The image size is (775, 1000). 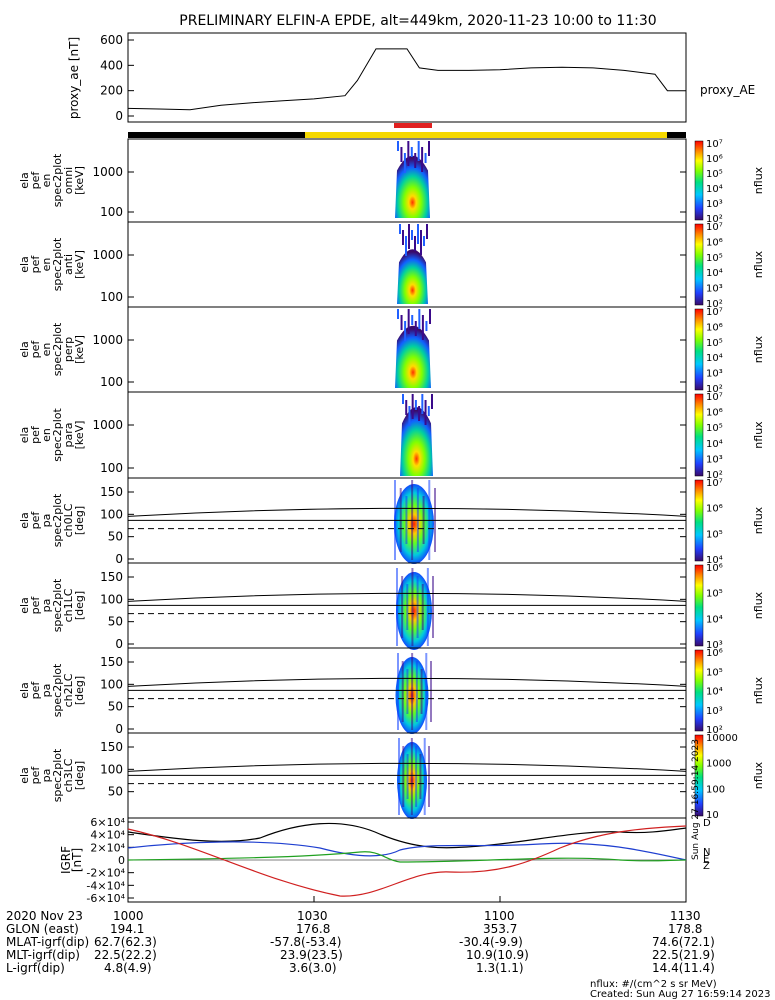 I want to click on colorbar-tick: 10⁷, so click(x=714, y=144).